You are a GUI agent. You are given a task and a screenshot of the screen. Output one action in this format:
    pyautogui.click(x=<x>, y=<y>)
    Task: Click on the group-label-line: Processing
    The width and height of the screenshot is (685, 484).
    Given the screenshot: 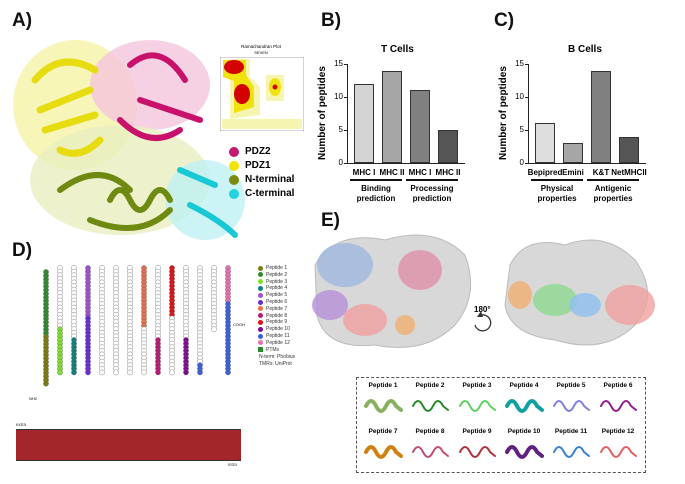 What is the action you would take?
    pyautogui.click(x=432, y=188)
    